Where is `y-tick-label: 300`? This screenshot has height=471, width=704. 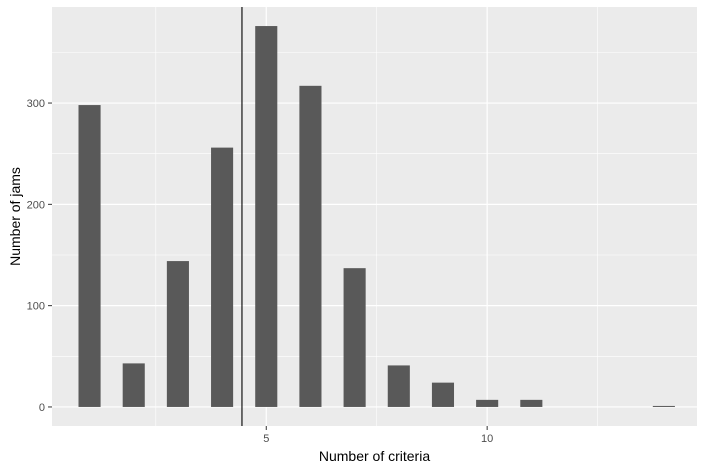
y-tick-label: 300 is located at coordinates (36, 104).